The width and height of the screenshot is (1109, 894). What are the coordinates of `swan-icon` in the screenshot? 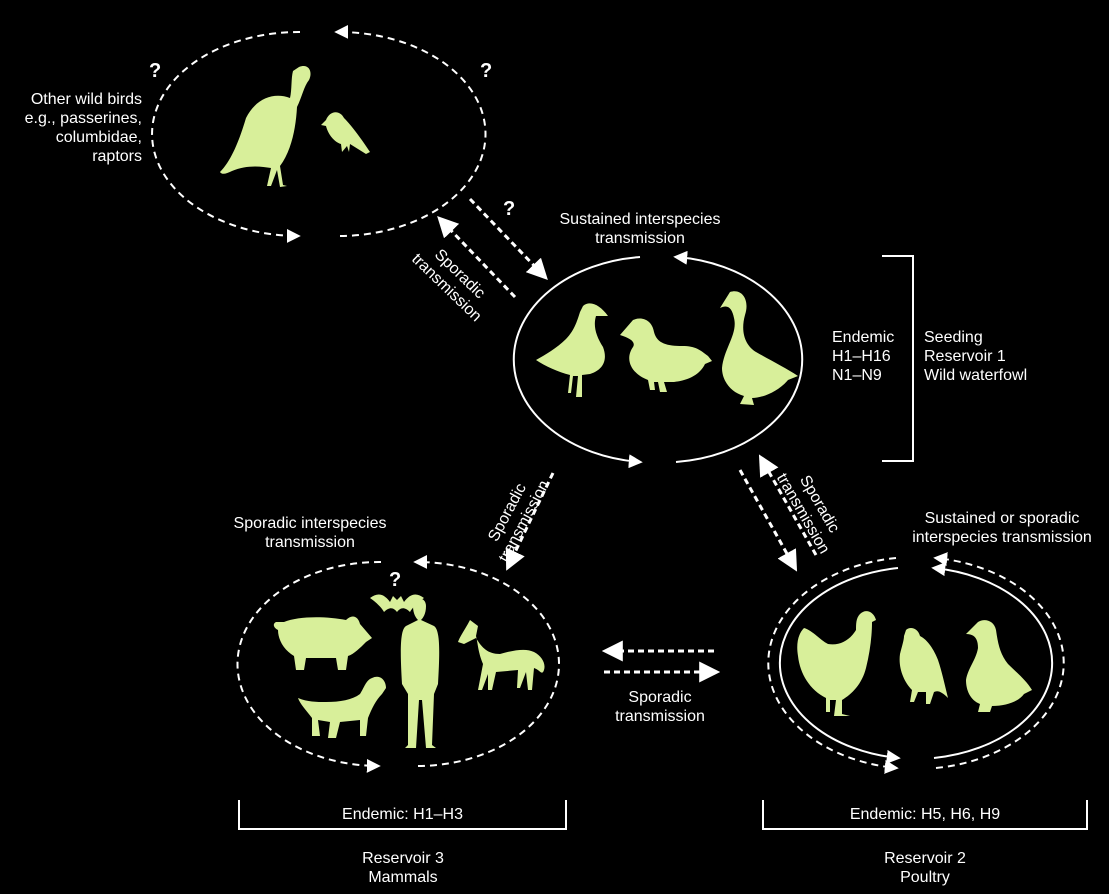 It's located at (759, 348).